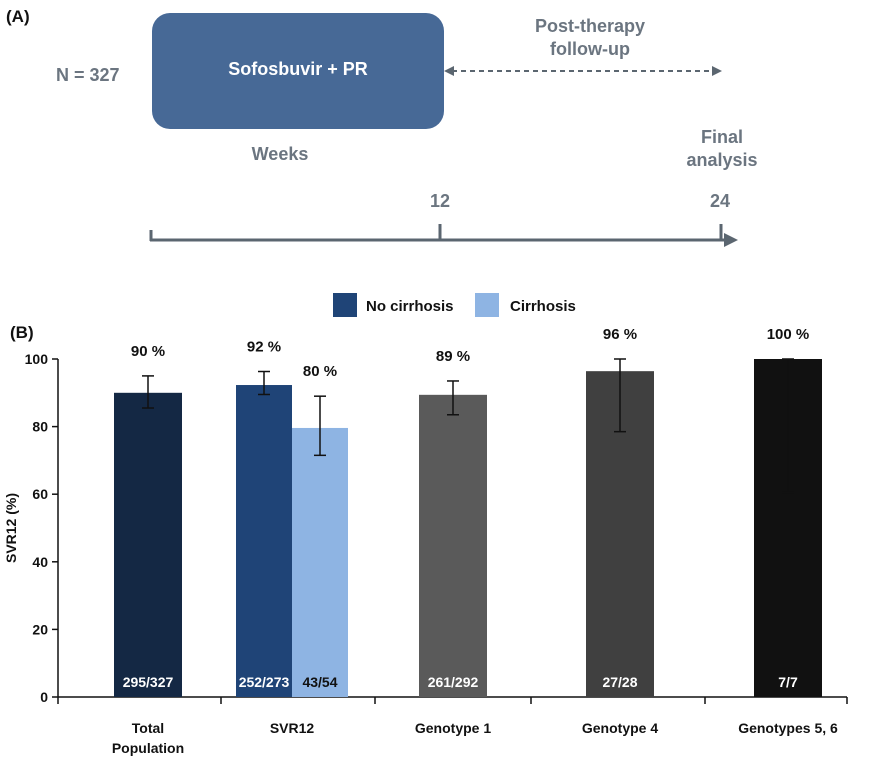  Describe the element at coordinates (788, 334) in the screenshot. I see `bar-percent-label: 100 %` at that location.